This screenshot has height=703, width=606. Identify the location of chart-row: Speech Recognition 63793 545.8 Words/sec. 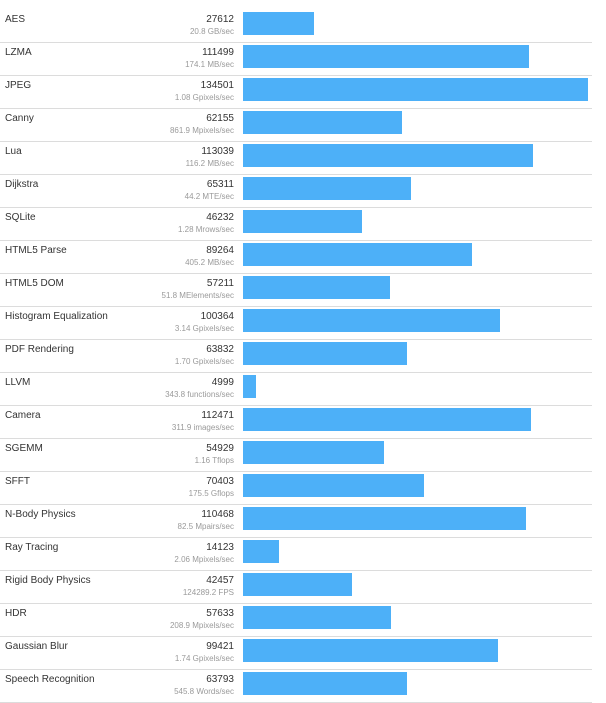
(296, 686).